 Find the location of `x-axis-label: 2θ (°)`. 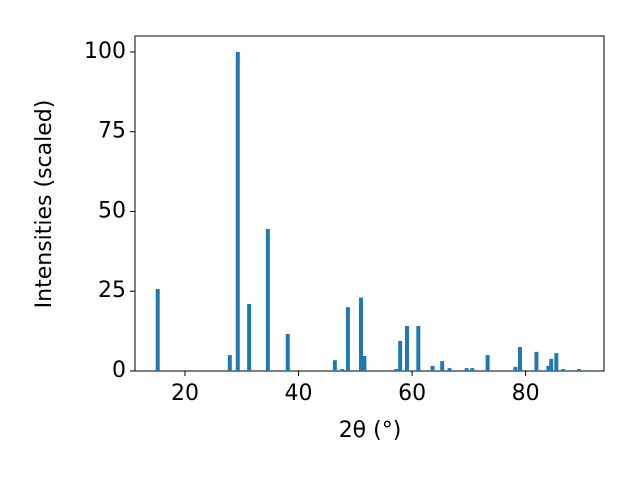

x-axis-label: 2θ (°) is located at coordinates (370, 430).